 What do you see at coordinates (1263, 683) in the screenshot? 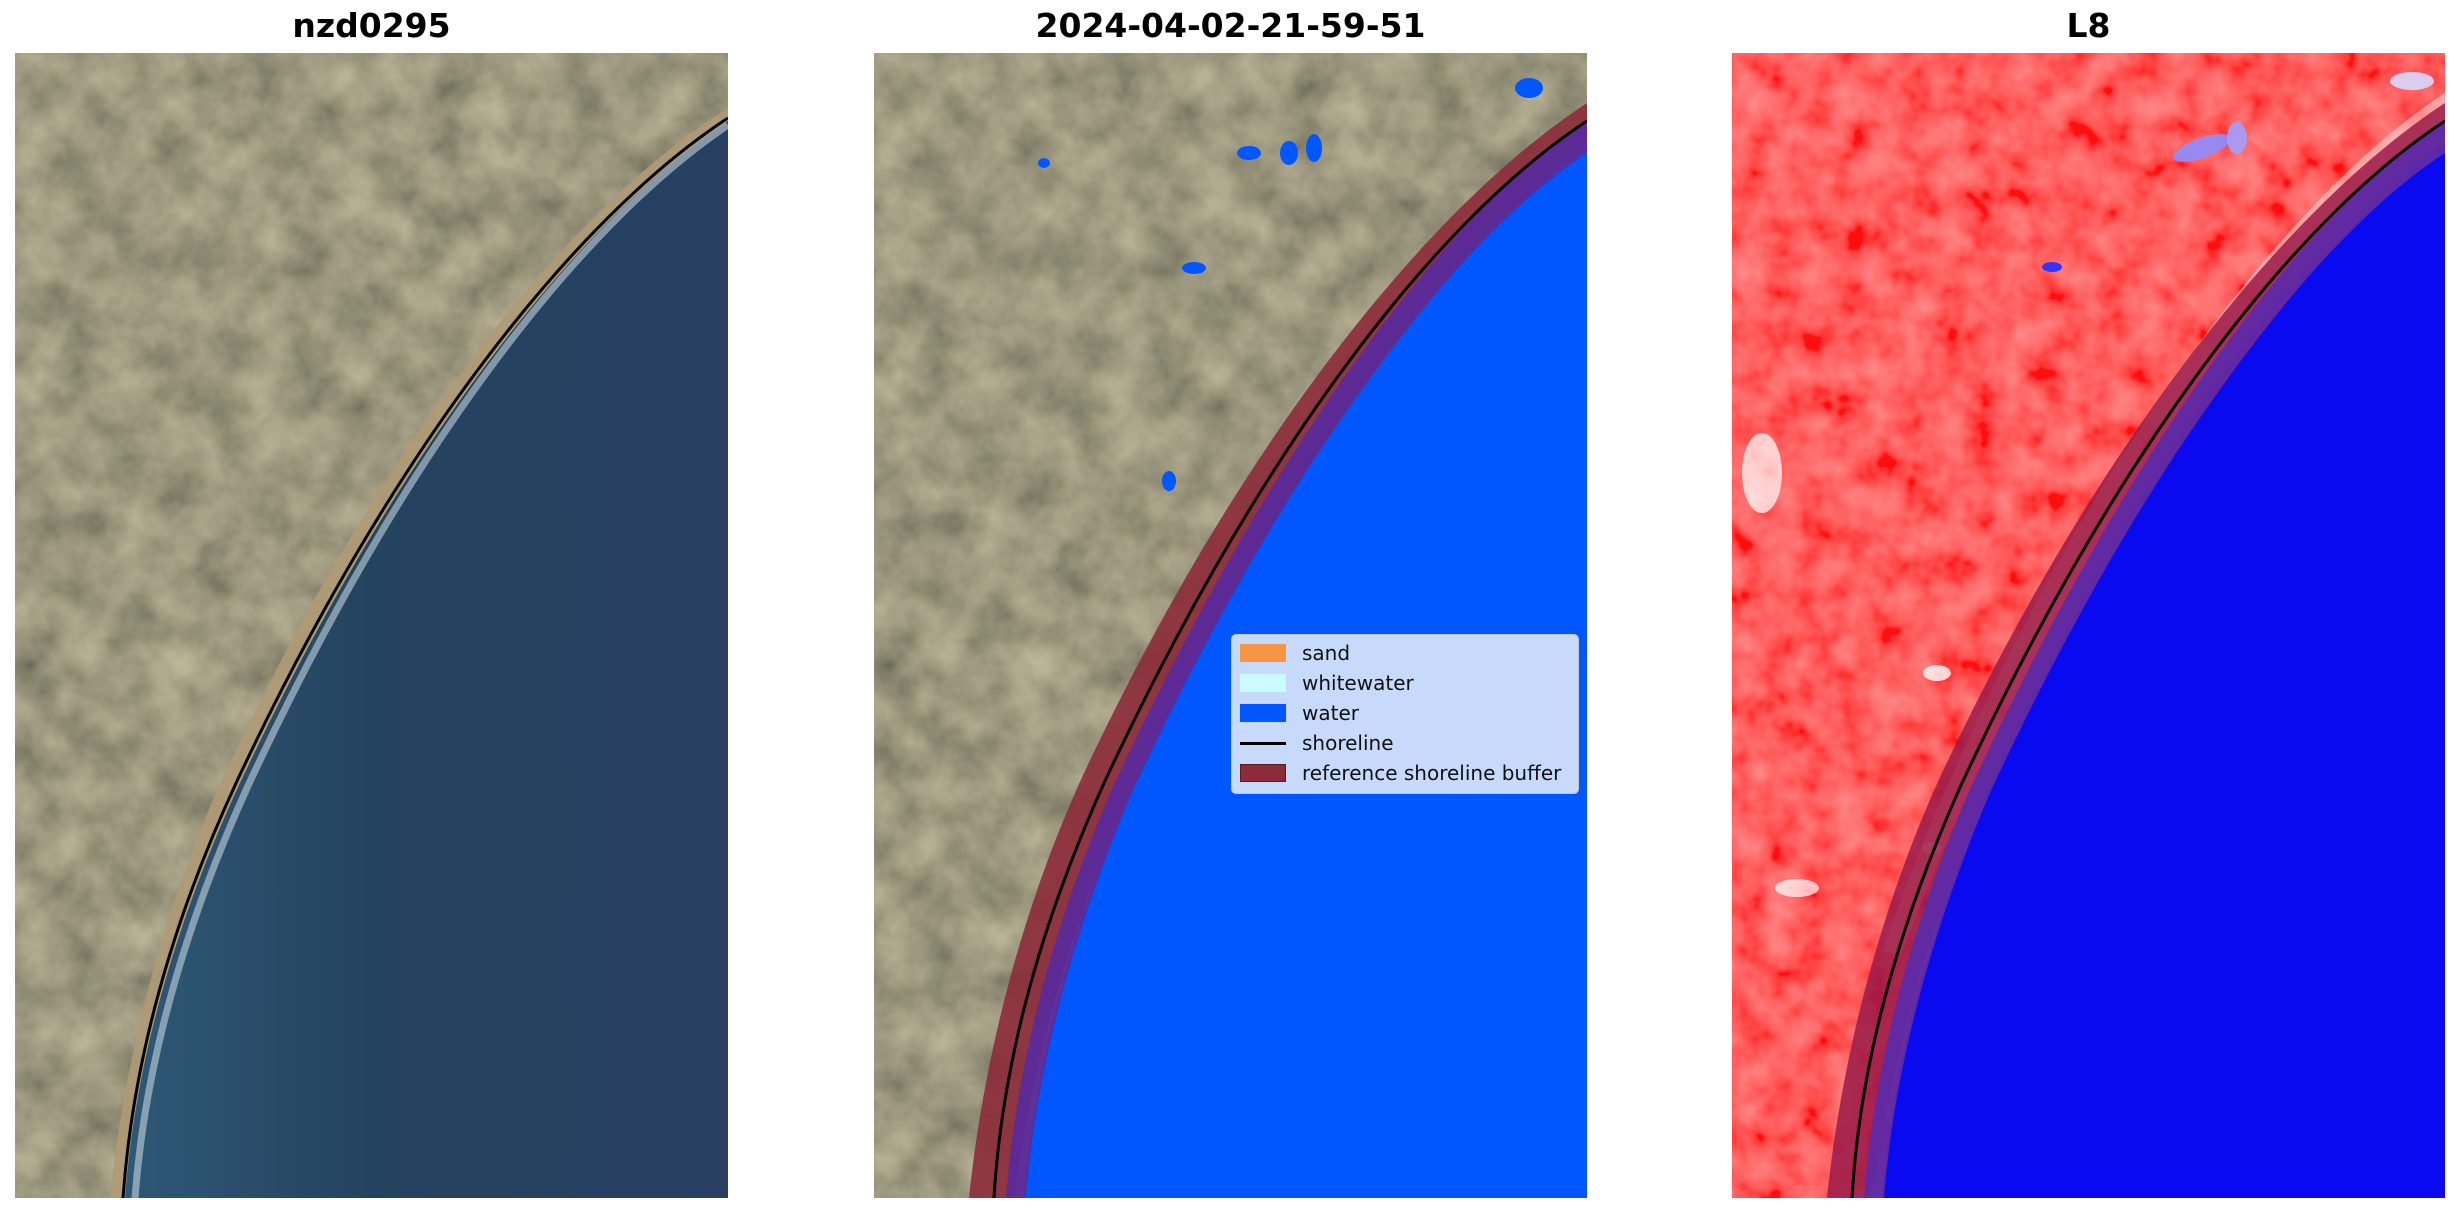
I see `legend-swatch-whitewater` at bounding box center [1263, 683].